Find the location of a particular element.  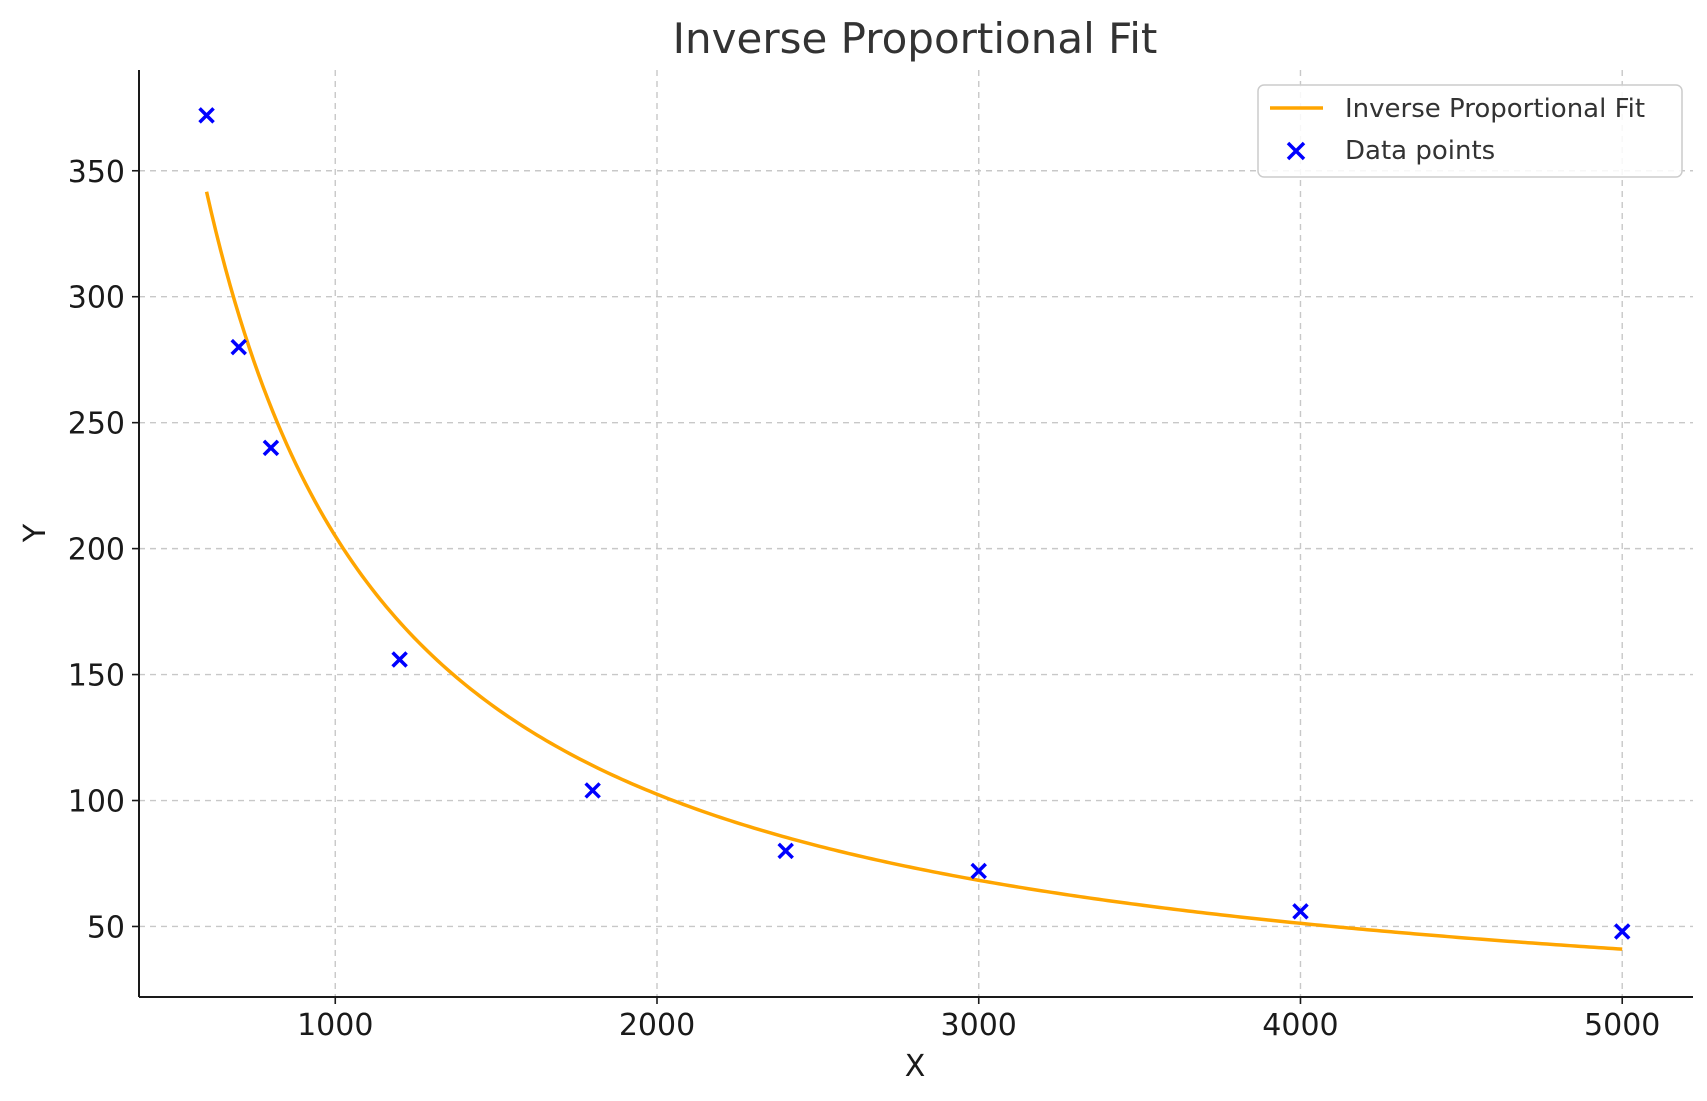

legend-box is located at coordinates (1470, 131).